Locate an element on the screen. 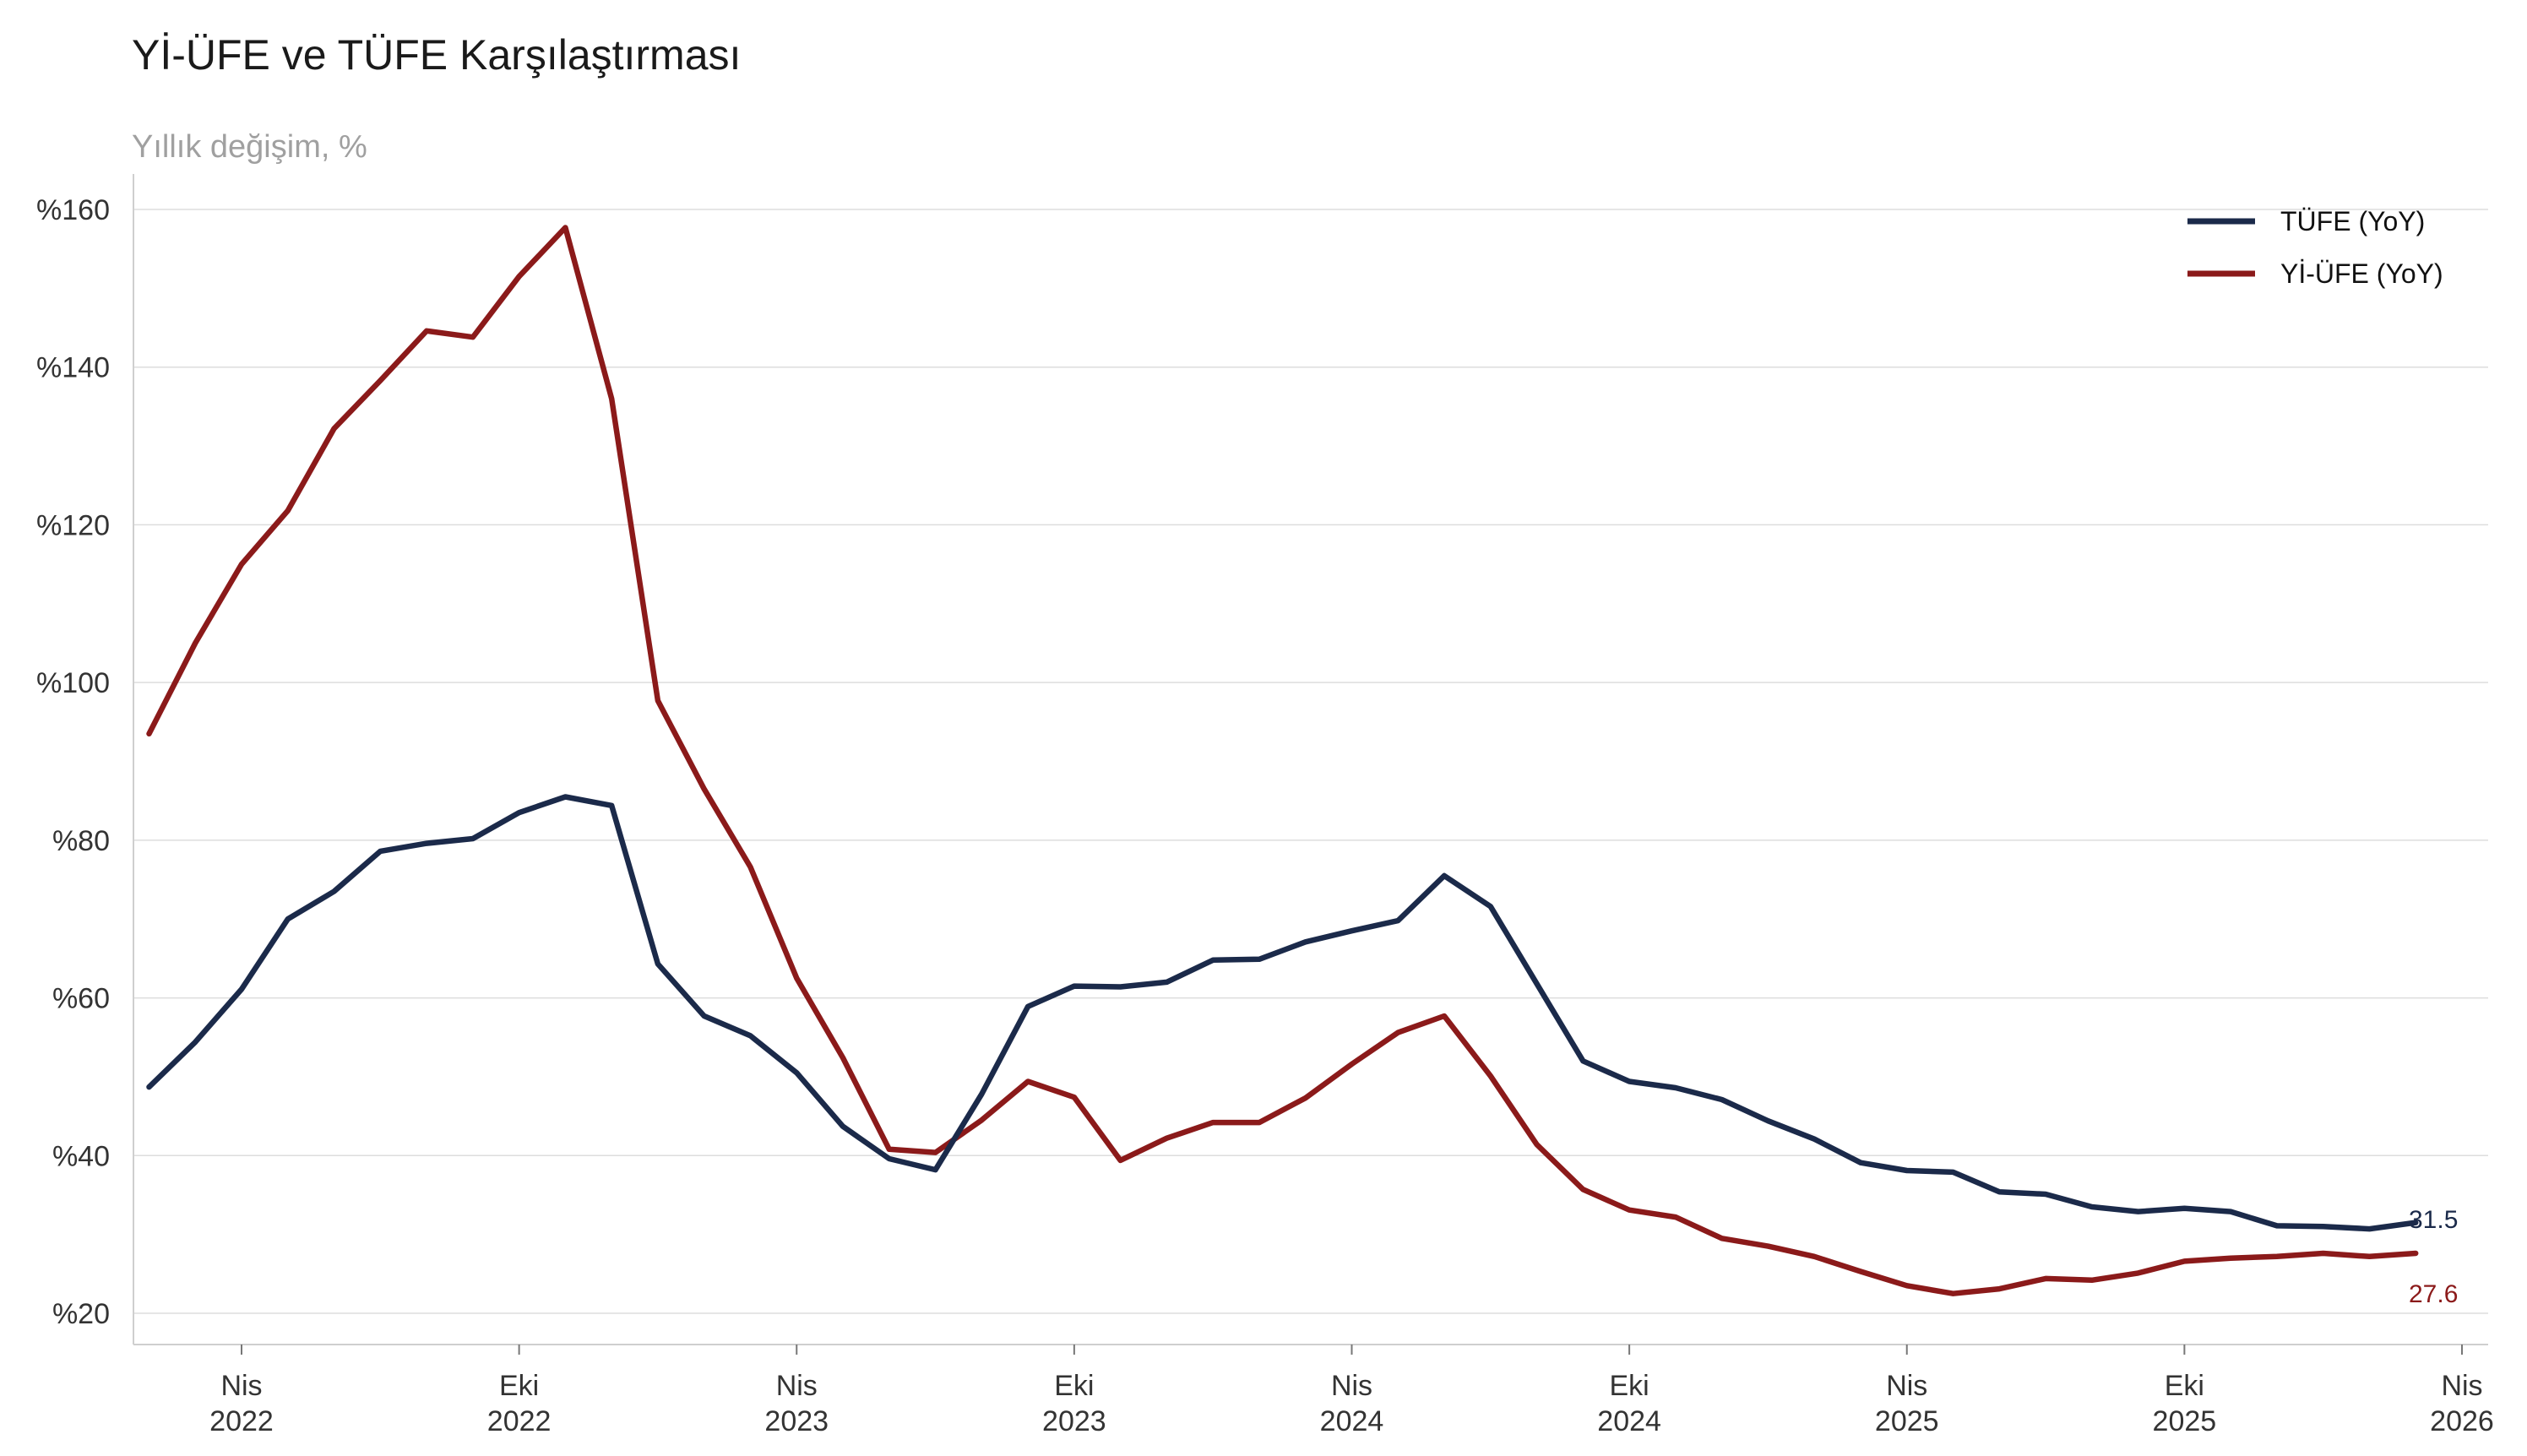  x-tick-year-4: 2024 is located at coordinates (1352, 1421).